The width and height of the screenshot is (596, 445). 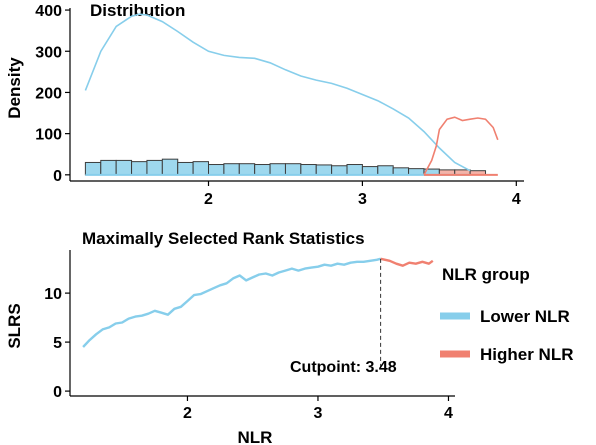 What do you see at coordinates (525, 316) in the screenshot?
I see `lower-legend-label: Lower NLR` at bounding box center [525, 316].